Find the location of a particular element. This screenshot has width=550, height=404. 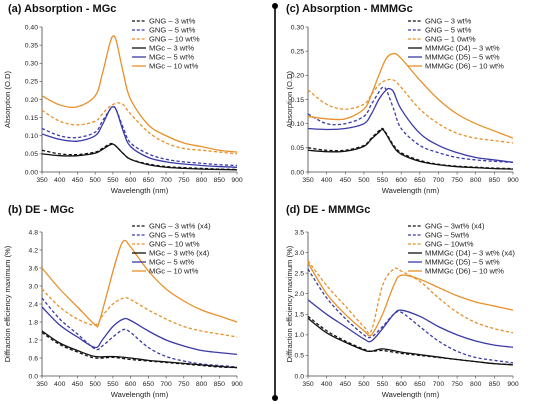

chart-title: (a) Absorption - MGc is located at coordinates (62, 9).